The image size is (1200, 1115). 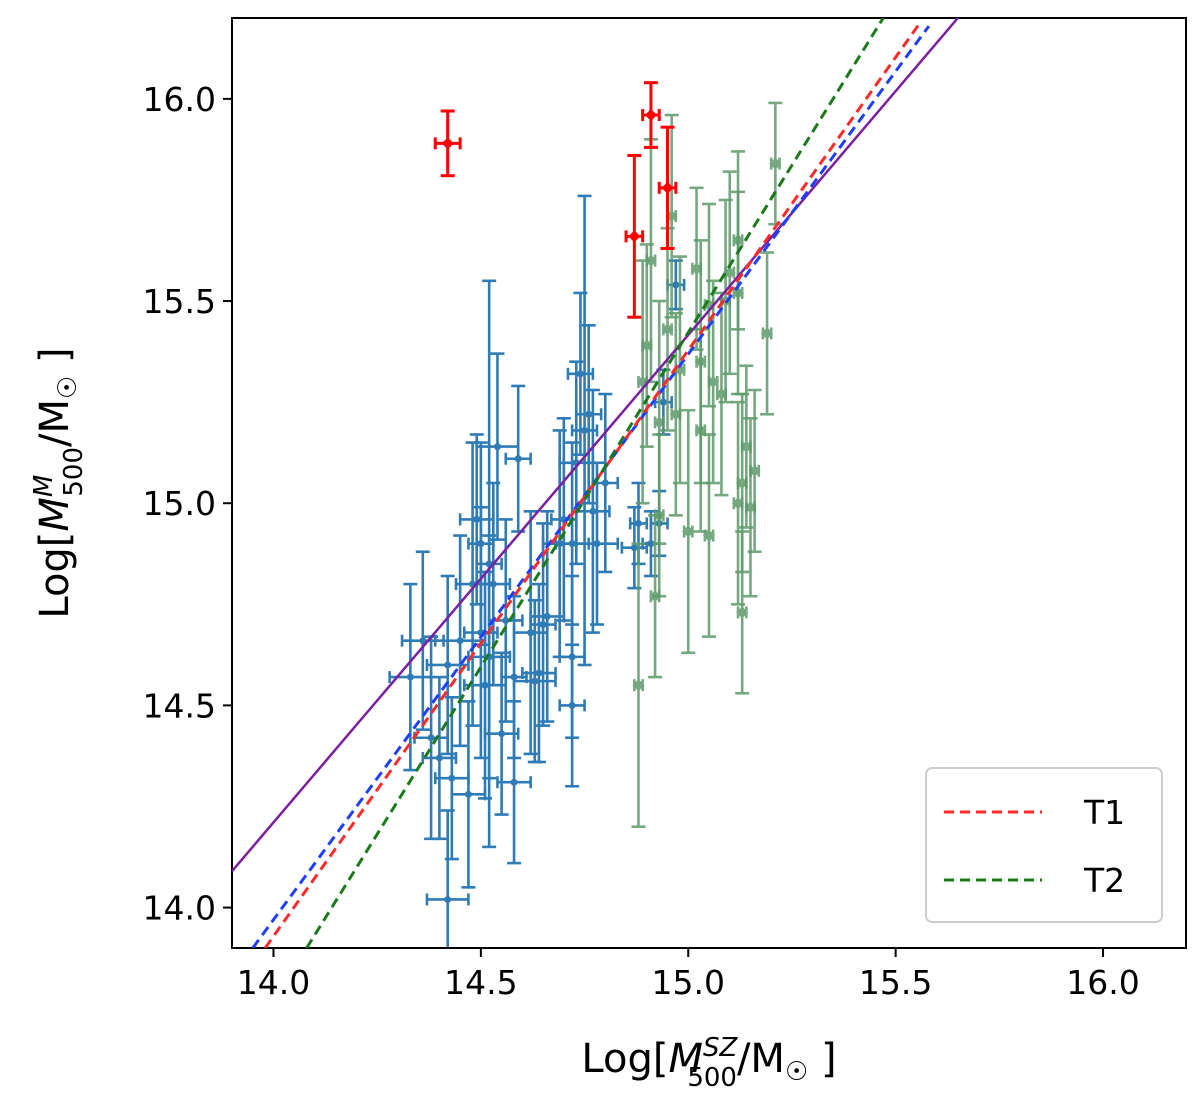 What do you see at coordinates (895, 982) in the screenshot?
I see `x-tick-label: 15.5` at bounding box center [895, 982].